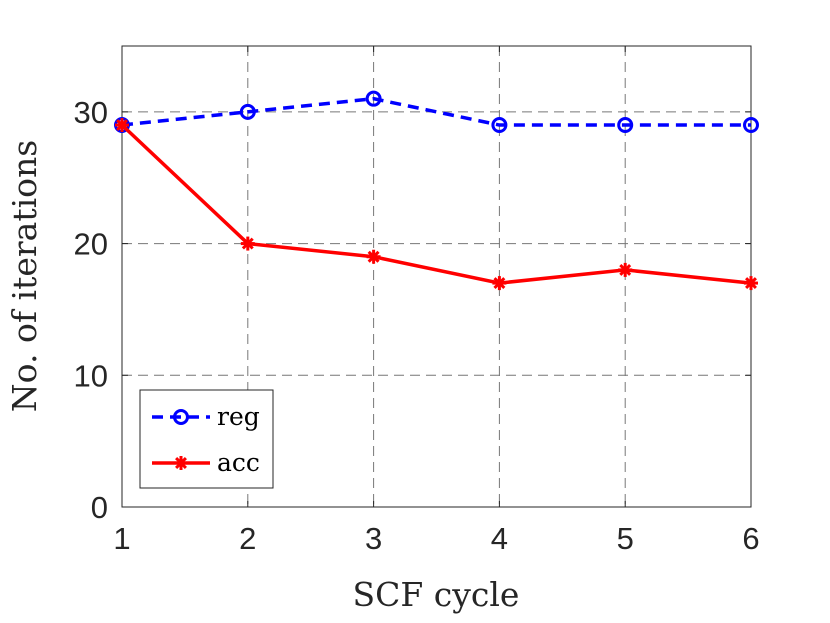 This screenshot has height=623, width=830. What do you see at coordinates (91, 244) in the screenshot?
I see `y-tick-label: 20` at bounding box center [91, 244].